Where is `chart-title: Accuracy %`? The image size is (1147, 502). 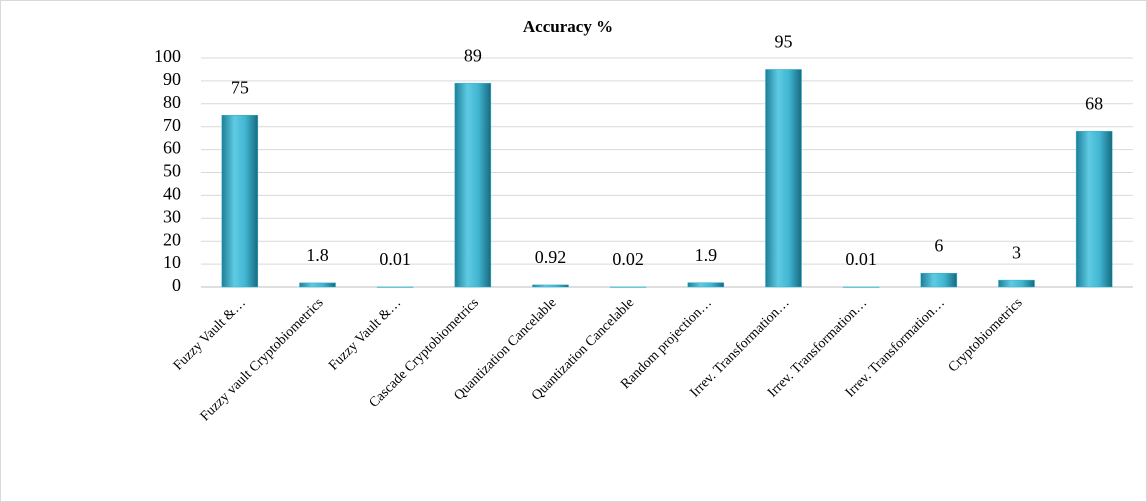 chart-title: Accuracy % is located at coordinates (568, 26).